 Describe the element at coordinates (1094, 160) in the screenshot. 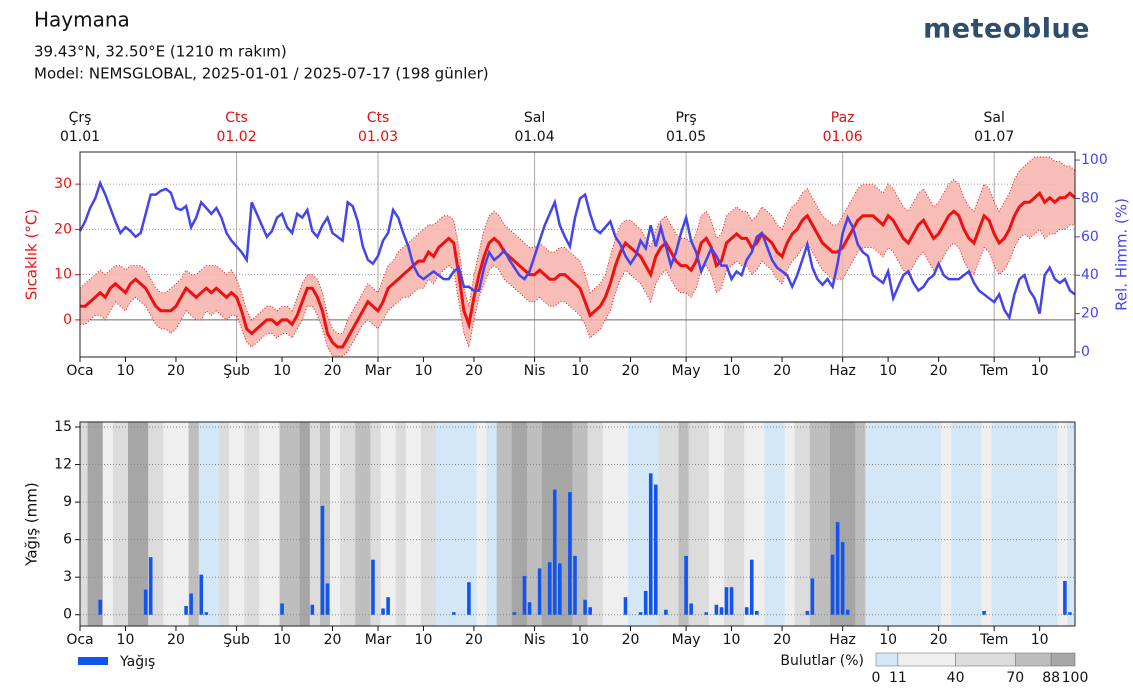

I see `y2-tick-label: 100` at that location.